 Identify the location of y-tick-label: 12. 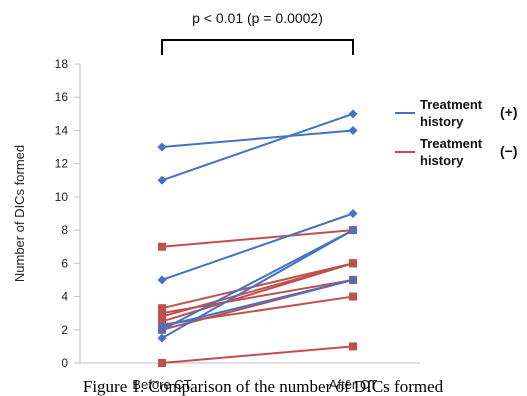
(62, 164).